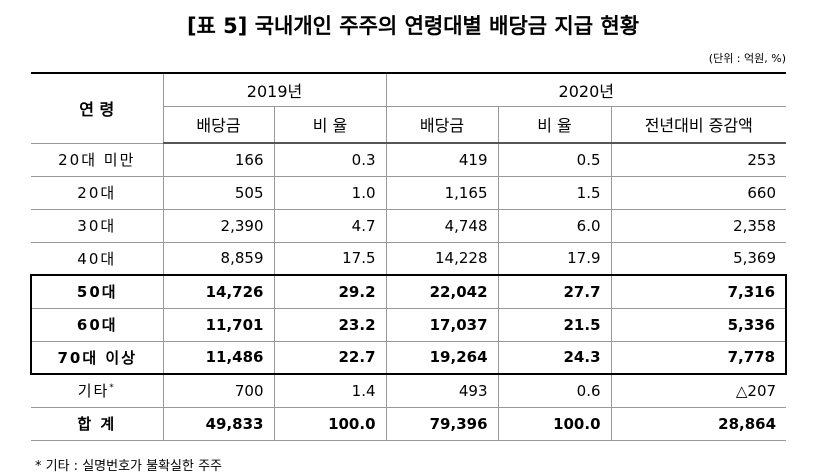 The height and width of the screenshot is (476, 826). I want to click on table-row: 합 계 49,833 100.0 79,396 100.0 28,864, so click(409, 423).